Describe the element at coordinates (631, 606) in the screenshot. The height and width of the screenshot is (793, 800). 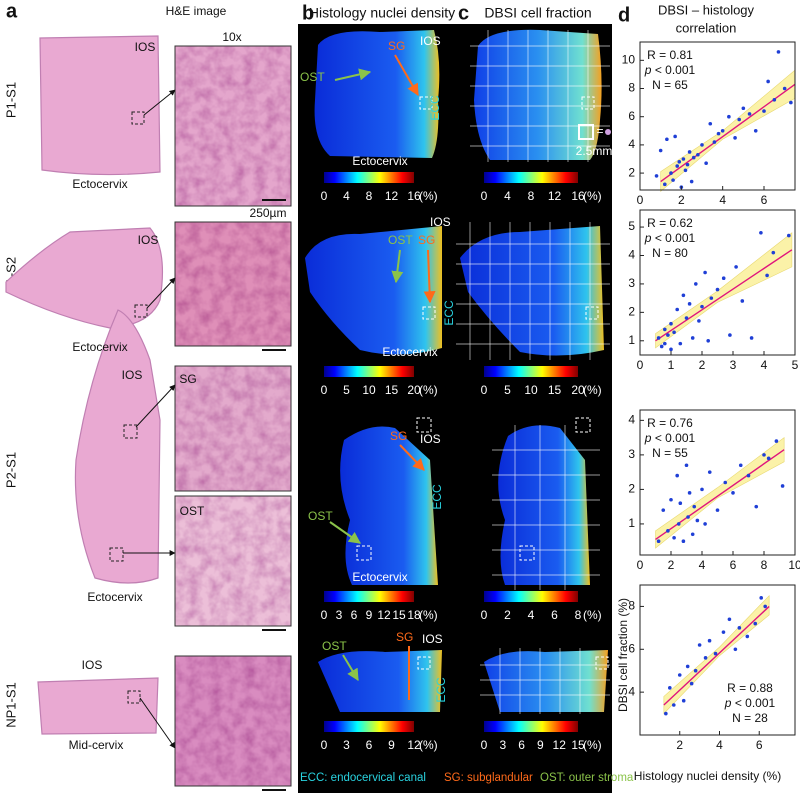
I see `y-tick-label: 8` at that location.